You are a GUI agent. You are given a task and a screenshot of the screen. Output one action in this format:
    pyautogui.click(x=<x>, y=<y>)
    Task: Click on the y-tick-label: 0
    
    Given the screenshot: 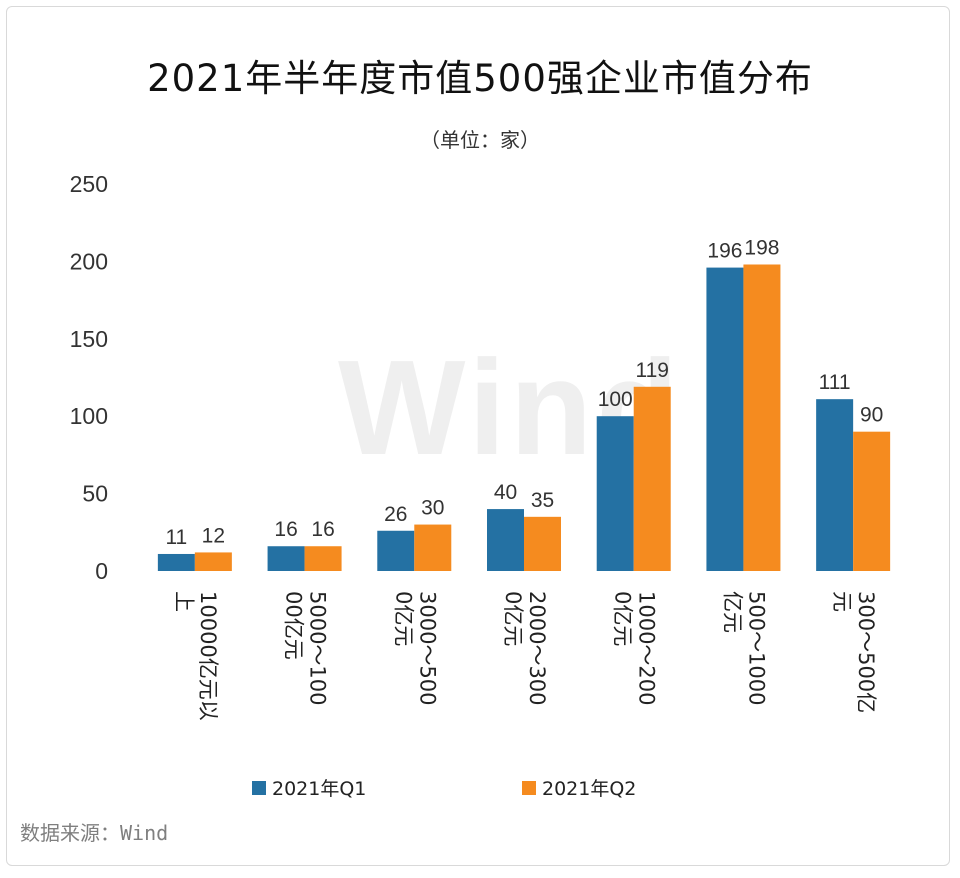 What is the action you would take?
    pyautogui.click(x=101, y=571)
    